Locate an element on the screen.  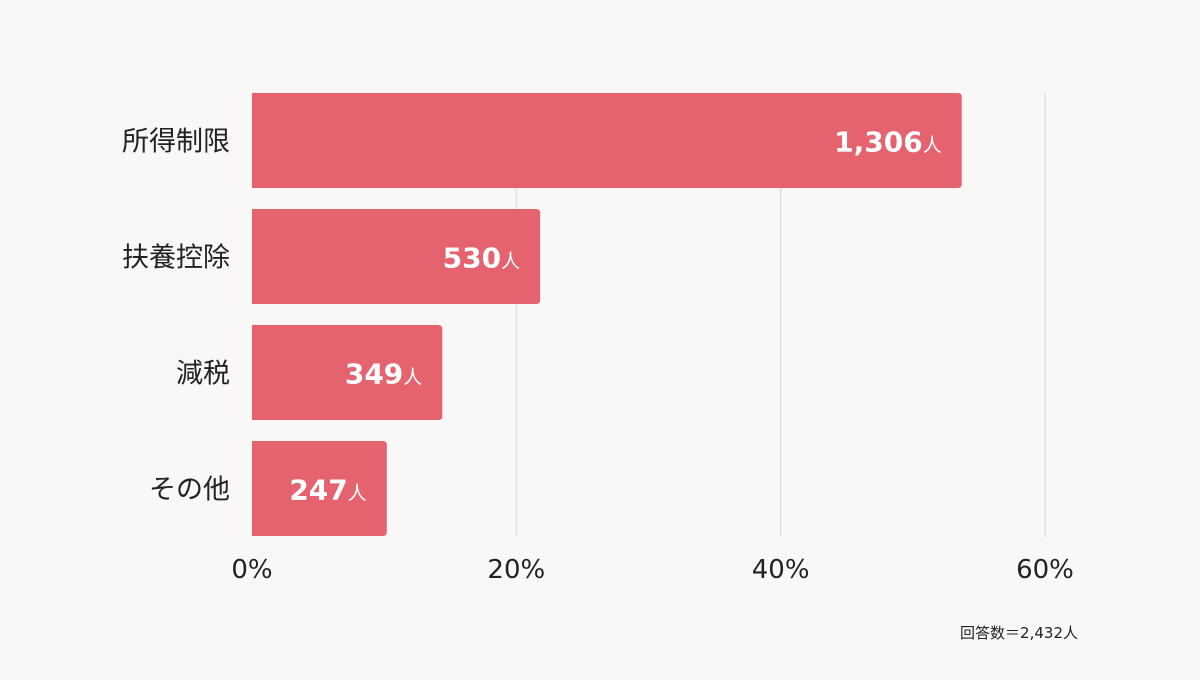
data-label: 349人 is located at coordinates (383, 374).